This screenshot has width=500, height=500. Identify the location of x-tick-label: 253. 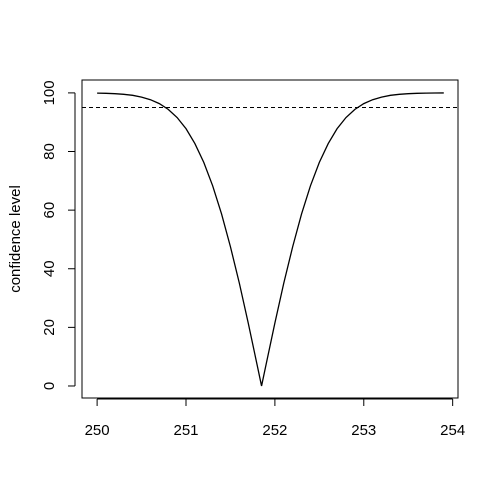
(363, 430).